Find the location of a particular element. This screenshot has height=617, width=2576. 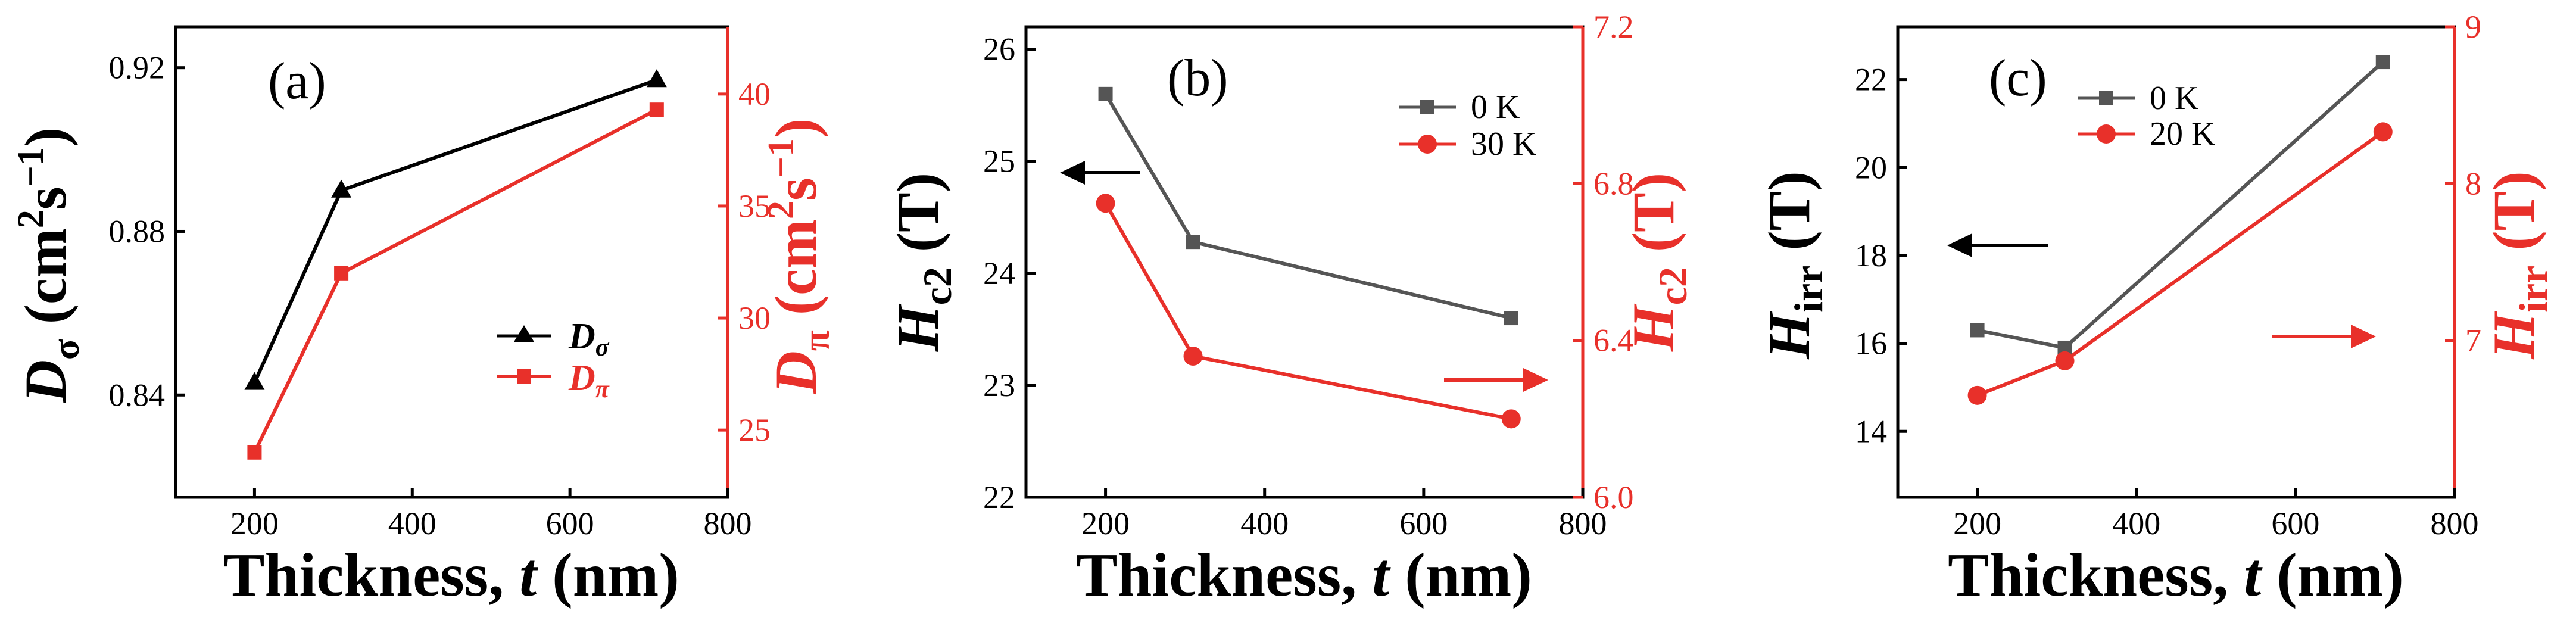

panel-c-series-20k-1-line is located at coordinates (2180, 263).